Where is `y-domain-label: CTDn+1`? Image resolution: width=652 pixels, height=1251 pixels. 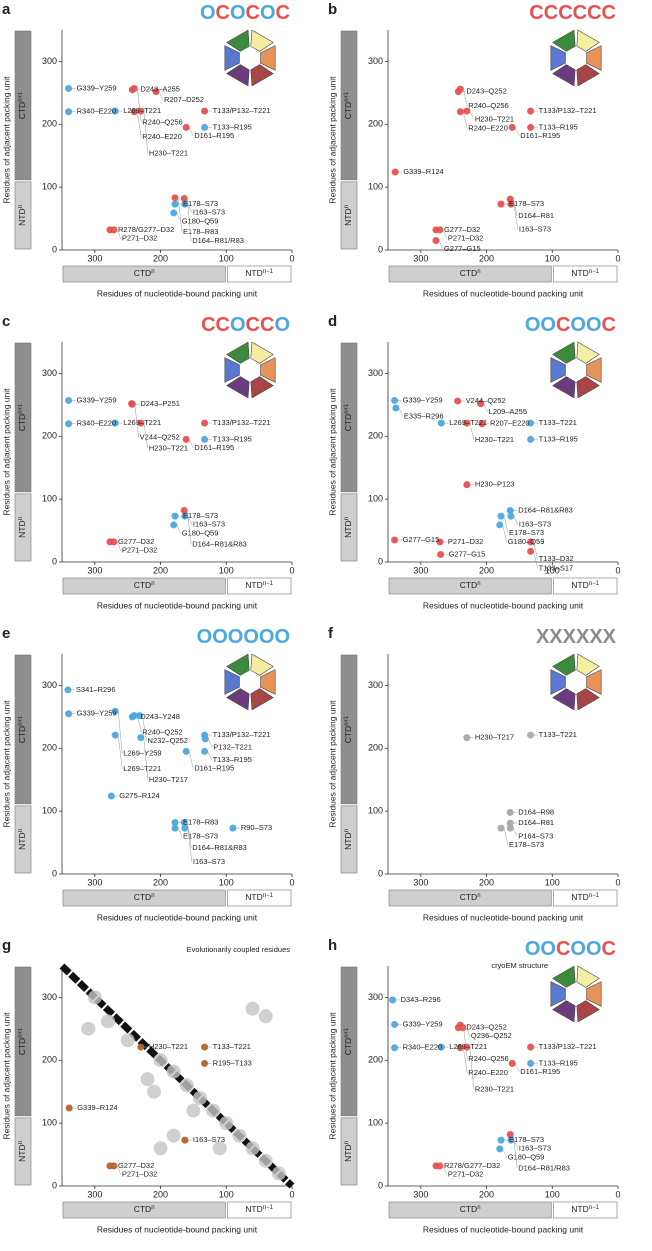
y-domain-label: CTDn+1 is located at coordinates (348, 1041).